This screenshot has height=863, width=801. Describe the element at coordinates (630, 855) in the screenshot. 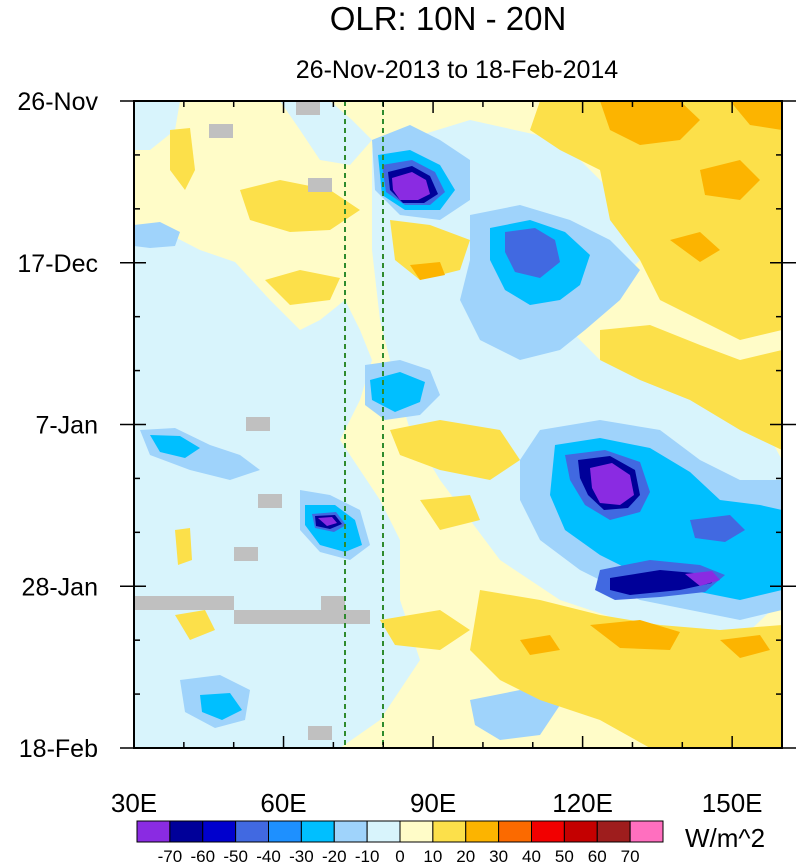

I see `colorbar-level-label: 70` at that location.